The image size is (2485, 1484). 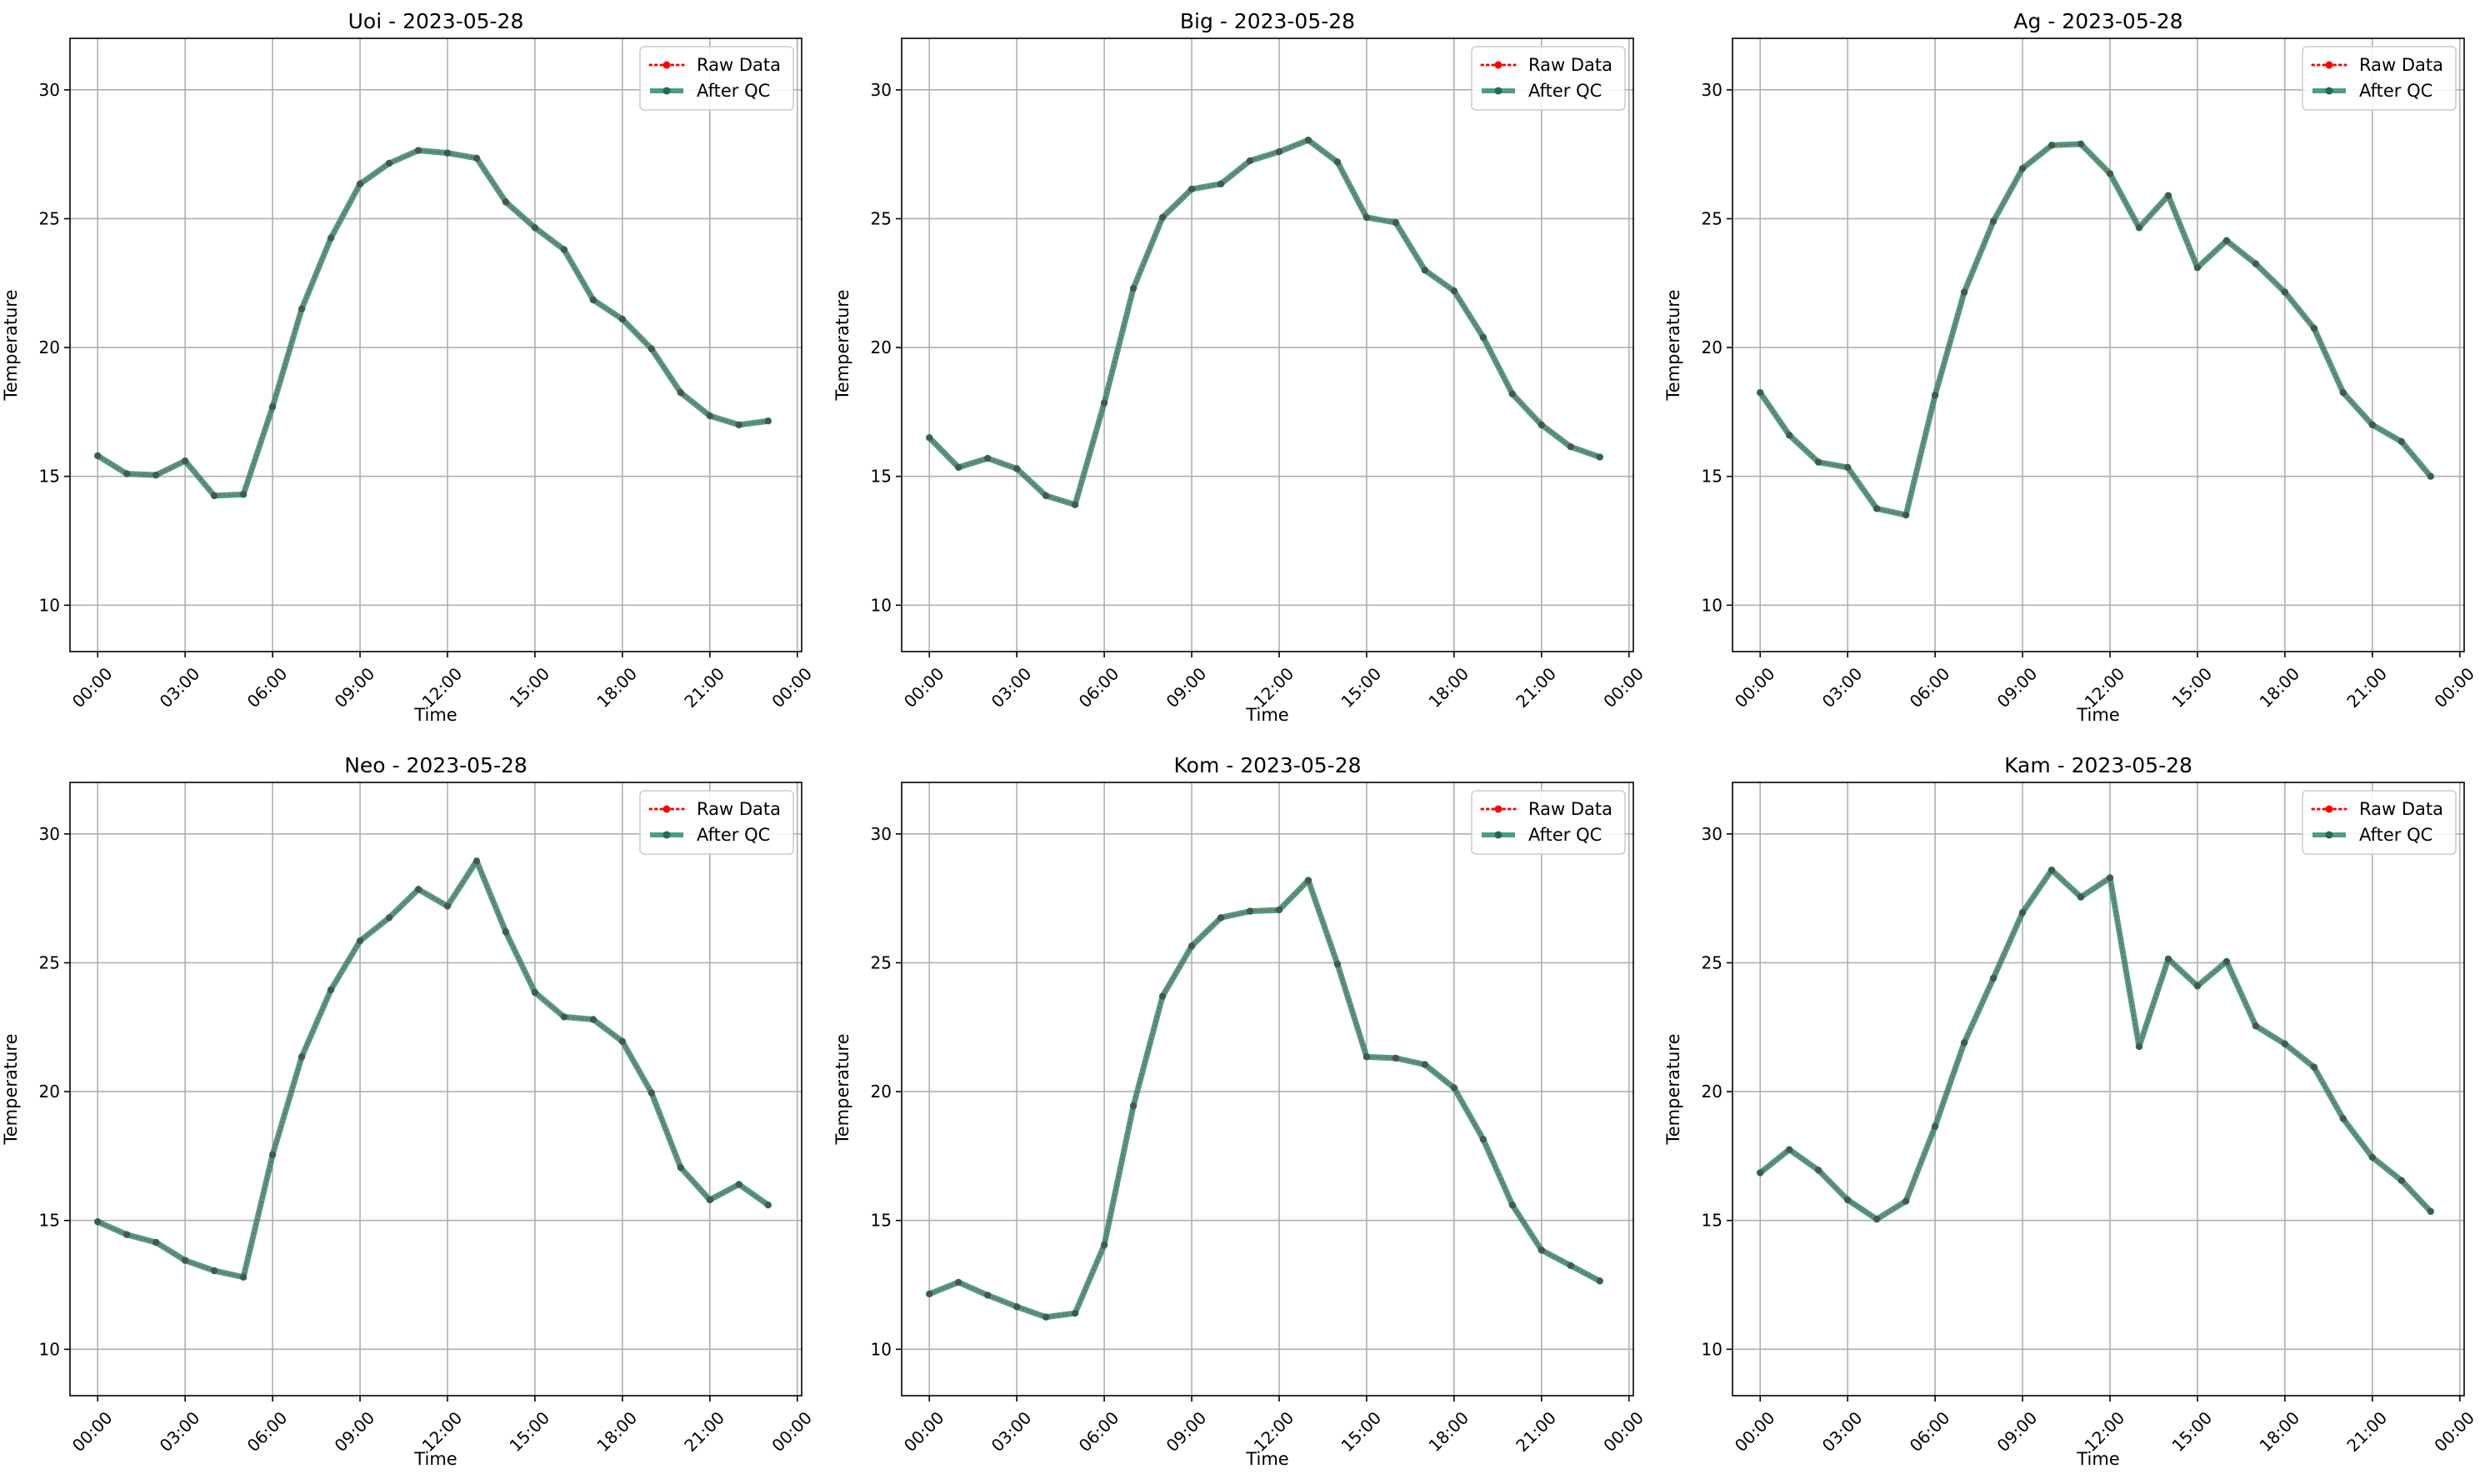 What do you see at coordinates (1361, 1431) in the screenshot?
I see `x-tick-label: 15:00` at bounding box center [1361, 1431].